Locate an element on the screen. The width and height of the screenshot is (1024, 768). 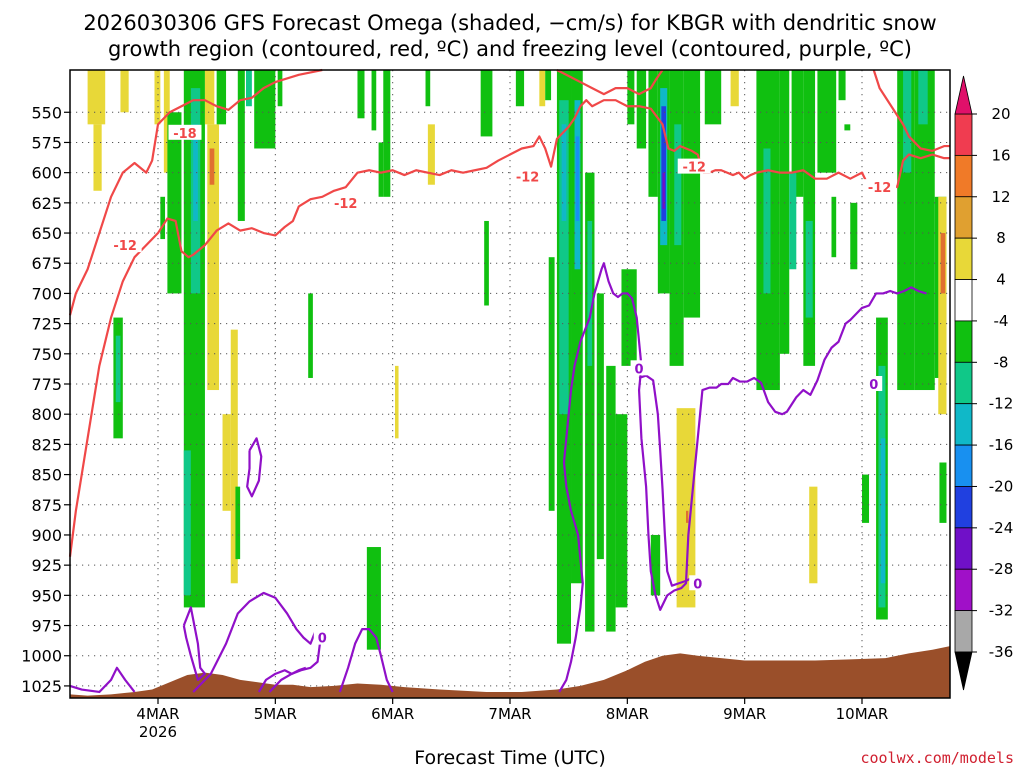
colorbar-label: -24 is located at coordinates (1001, 528).